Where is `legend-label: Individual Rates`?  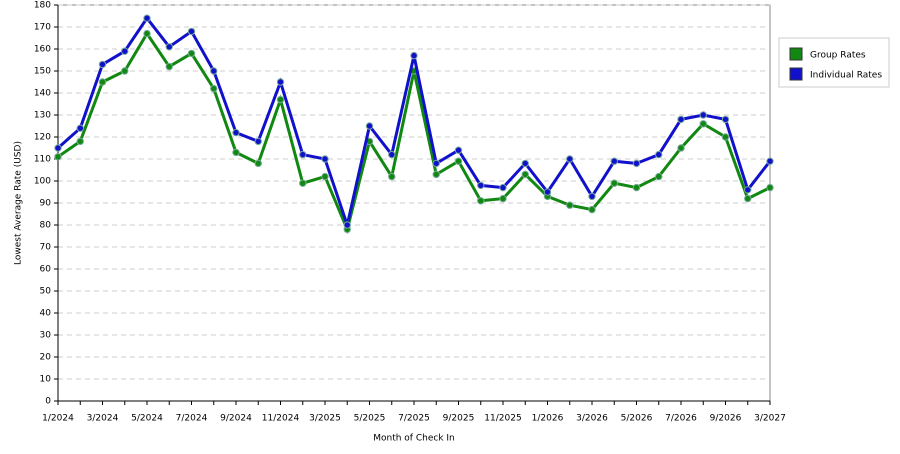 legend-label: Individual Rates is located at coordinates (846, 76).